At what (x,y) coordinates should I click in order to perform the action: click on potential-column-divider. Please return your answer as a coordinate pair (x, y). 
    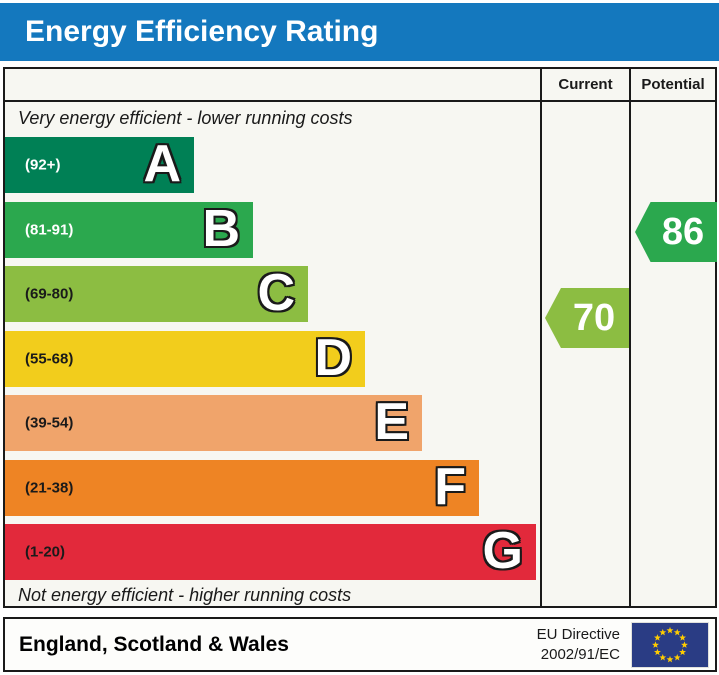
    Looking at the image, I should click on (630, 337).